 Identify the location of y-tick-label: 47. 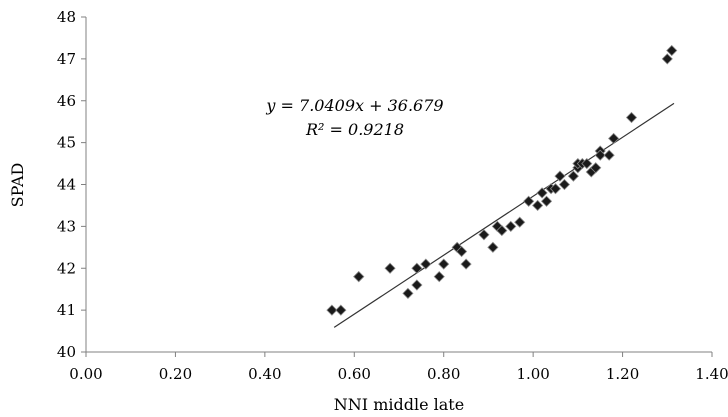
(66, 59).